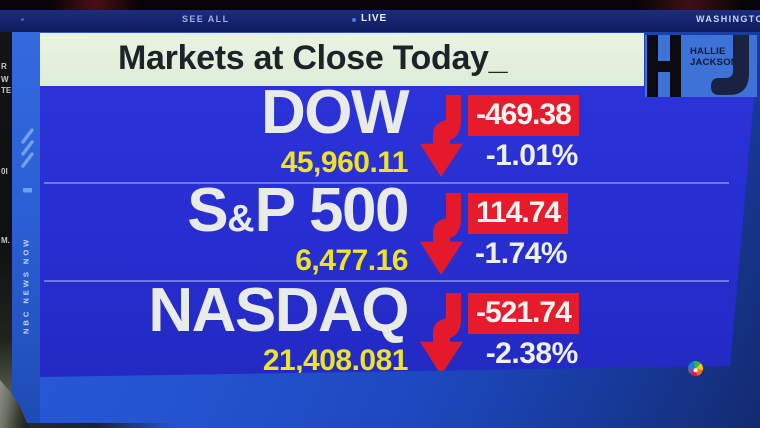 This screenshot has height=428, width=760. What do you see at coordinates (531, 353) in the screenshot?
I see `change-percent: -2.38%` at bounding box center [531, 353].